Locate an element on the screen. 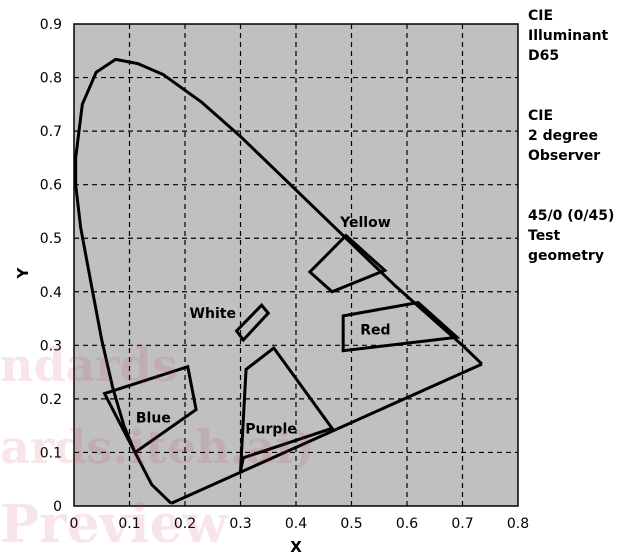 The image size is (626, 555). watermark-line-1: ndards is located at coordinates (89, 365).